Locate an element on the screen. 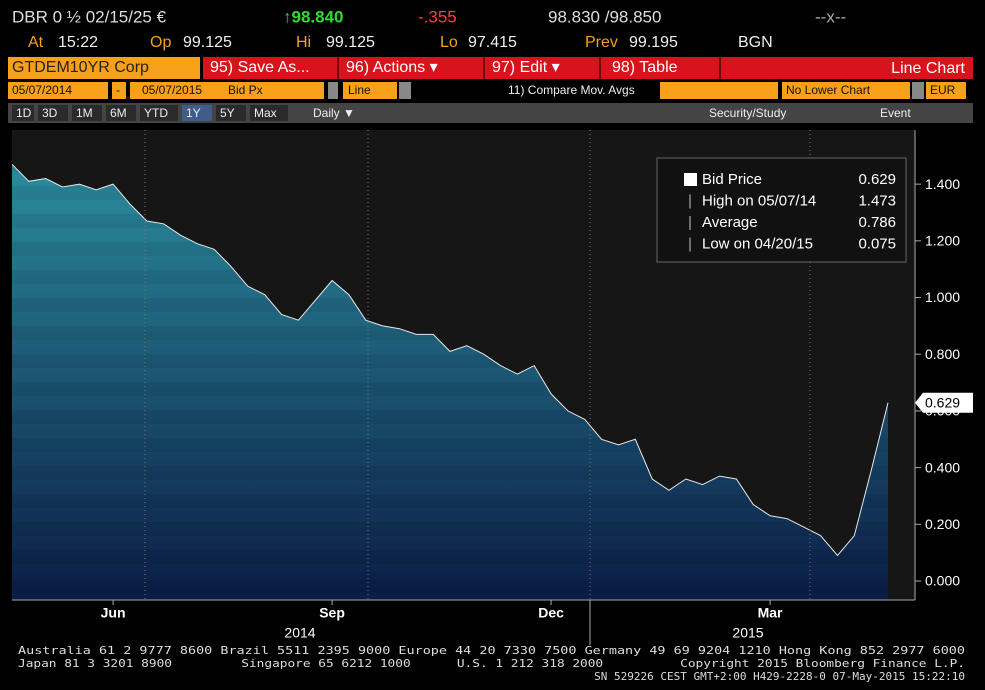  period-label: YTD is located at coordinates (156, 113).